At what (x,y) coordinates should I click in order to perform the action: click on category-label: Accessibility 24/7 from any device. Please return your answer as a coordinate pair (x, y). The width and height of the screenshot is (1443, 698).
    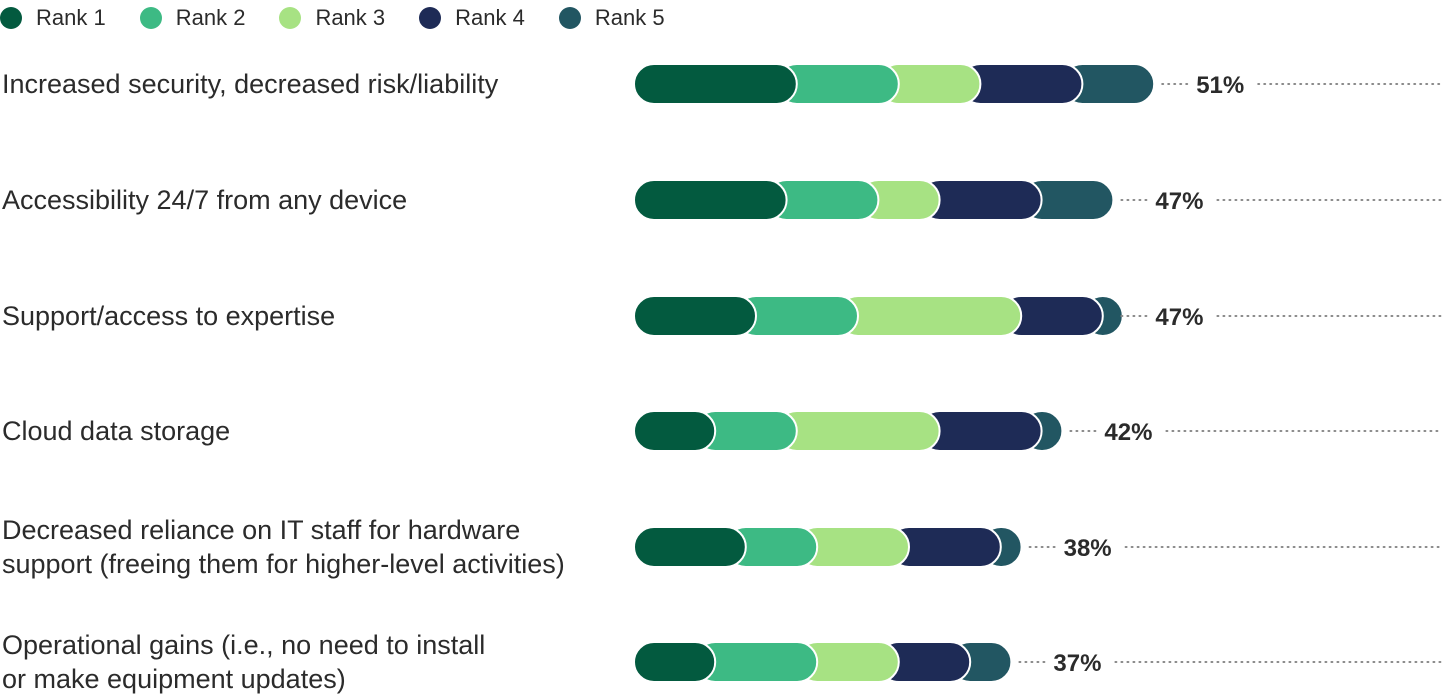
    Looking at the image, I should click on (204, 200).